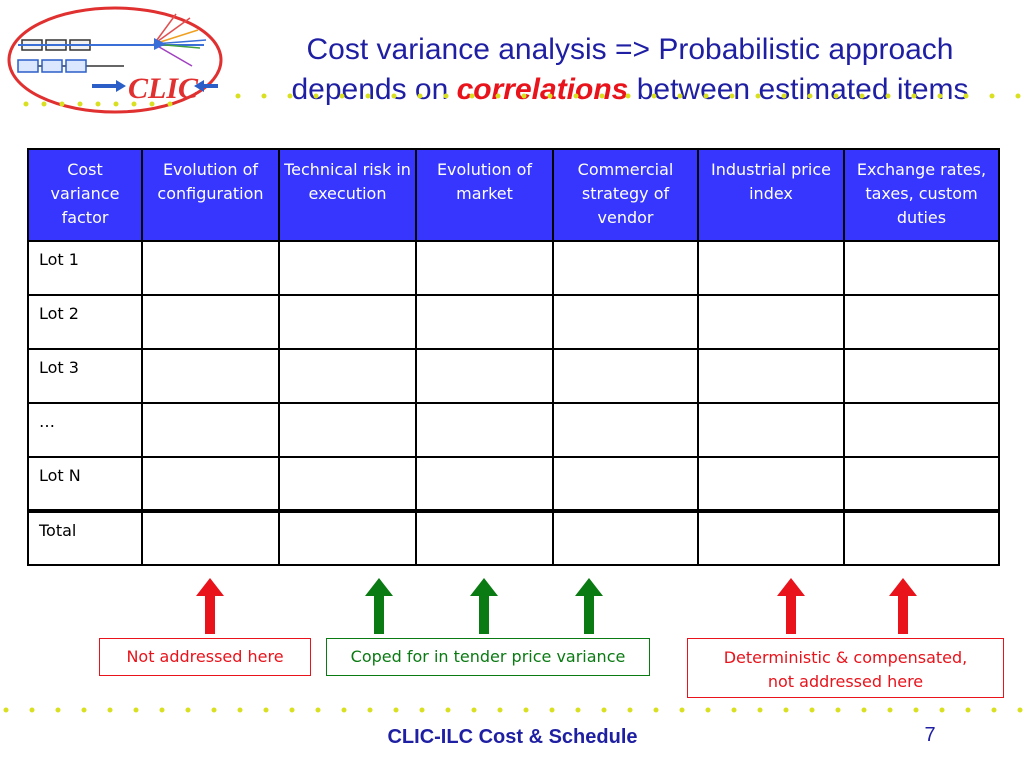 Image resolution: width=1024 pixels, height=768 pixels. Describe the element at coordinates (115, 60) in the screenshot. I see `clic-logo: CLIC` at that location.